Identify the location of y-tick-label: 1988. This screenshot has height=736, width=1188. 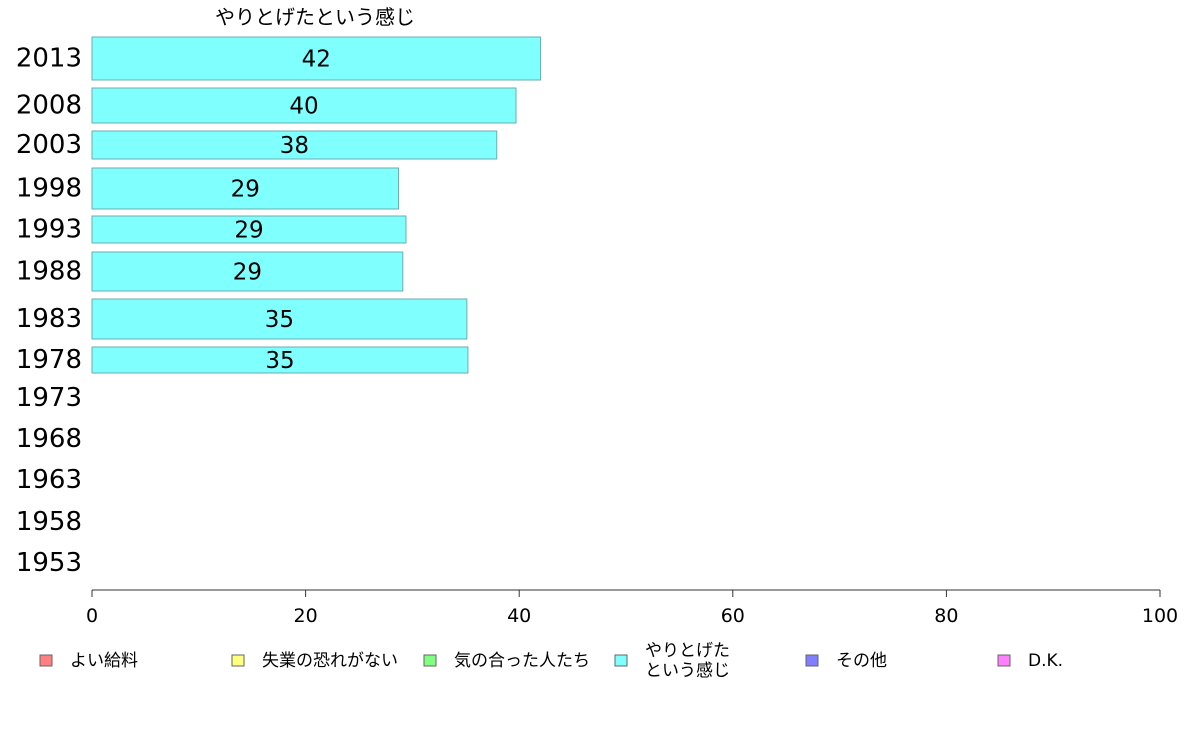
(49, 272).